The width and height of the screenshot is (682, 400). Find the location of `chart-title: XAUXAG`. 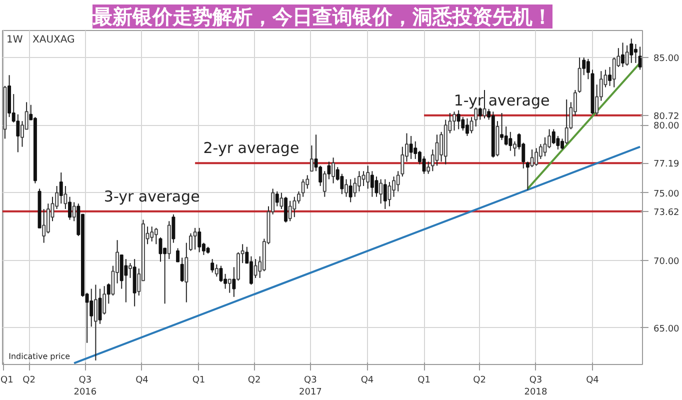

chart-title: XAUXAG is located at coordinates (53, 40).